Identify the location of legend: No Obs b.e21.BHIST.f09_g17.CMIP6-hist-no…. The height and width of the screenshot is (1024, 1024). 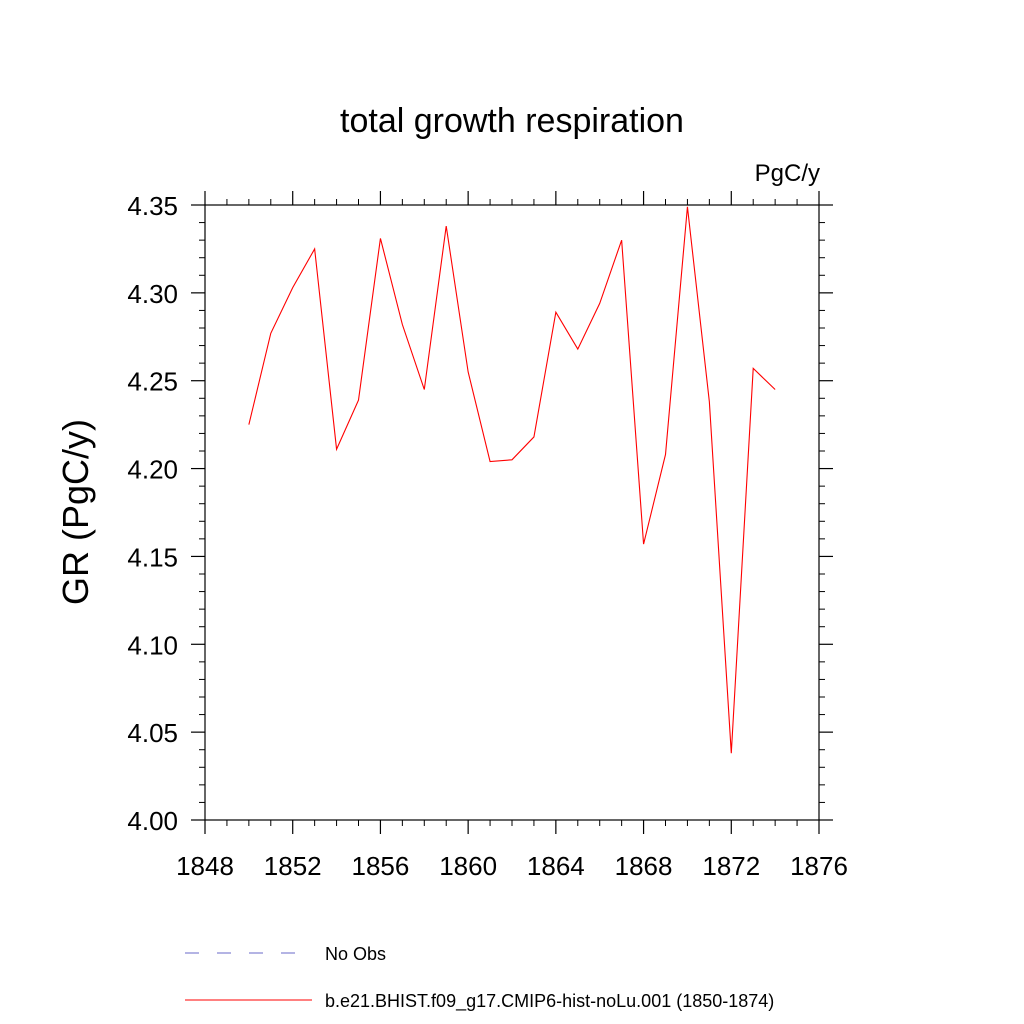
(479, 978).